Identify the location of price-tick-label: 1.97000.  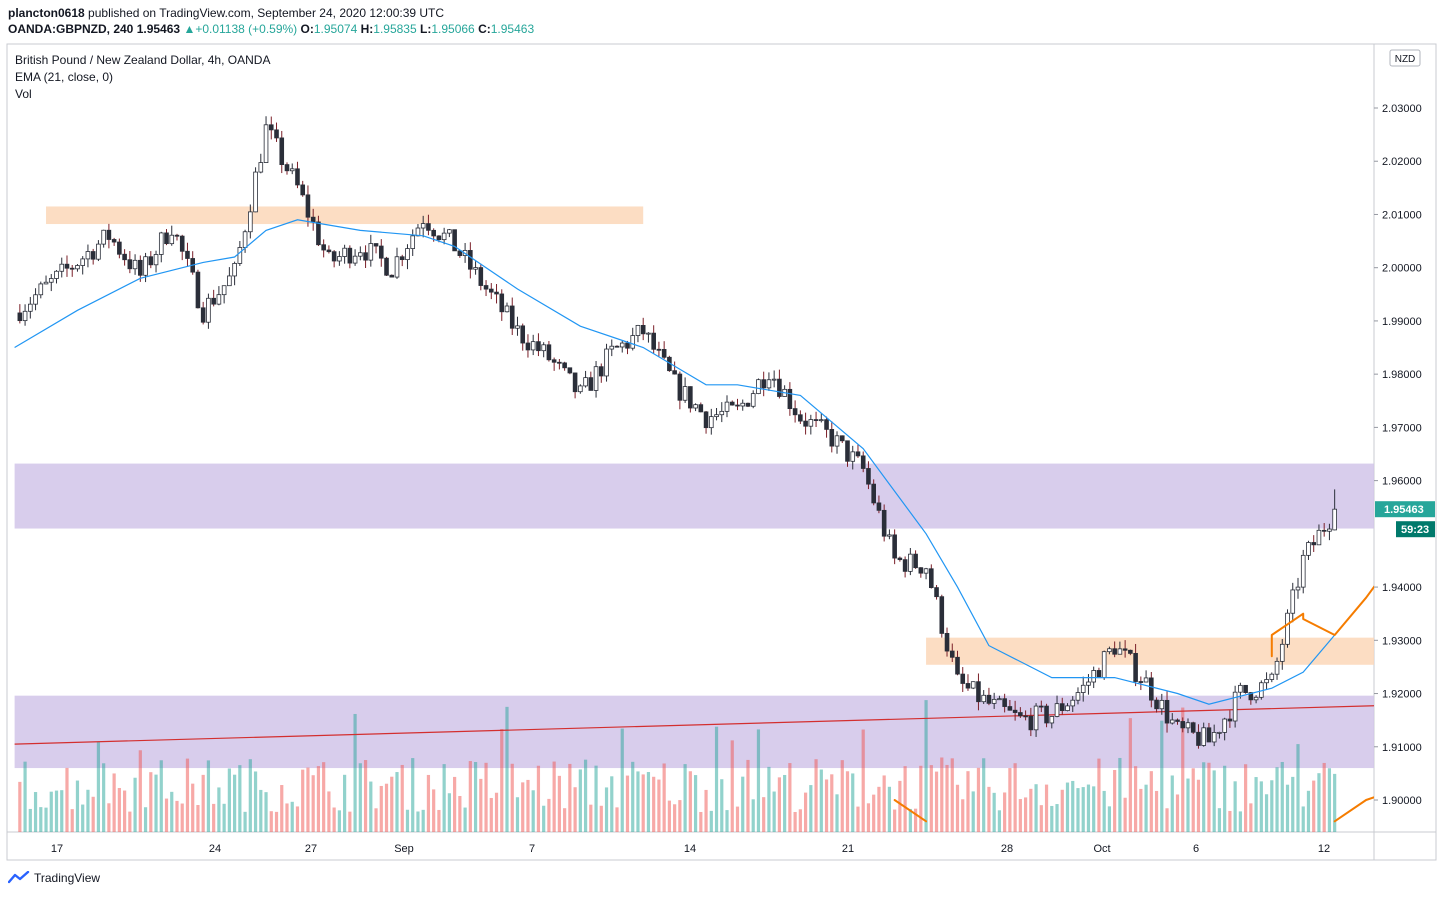
(1402, 428).